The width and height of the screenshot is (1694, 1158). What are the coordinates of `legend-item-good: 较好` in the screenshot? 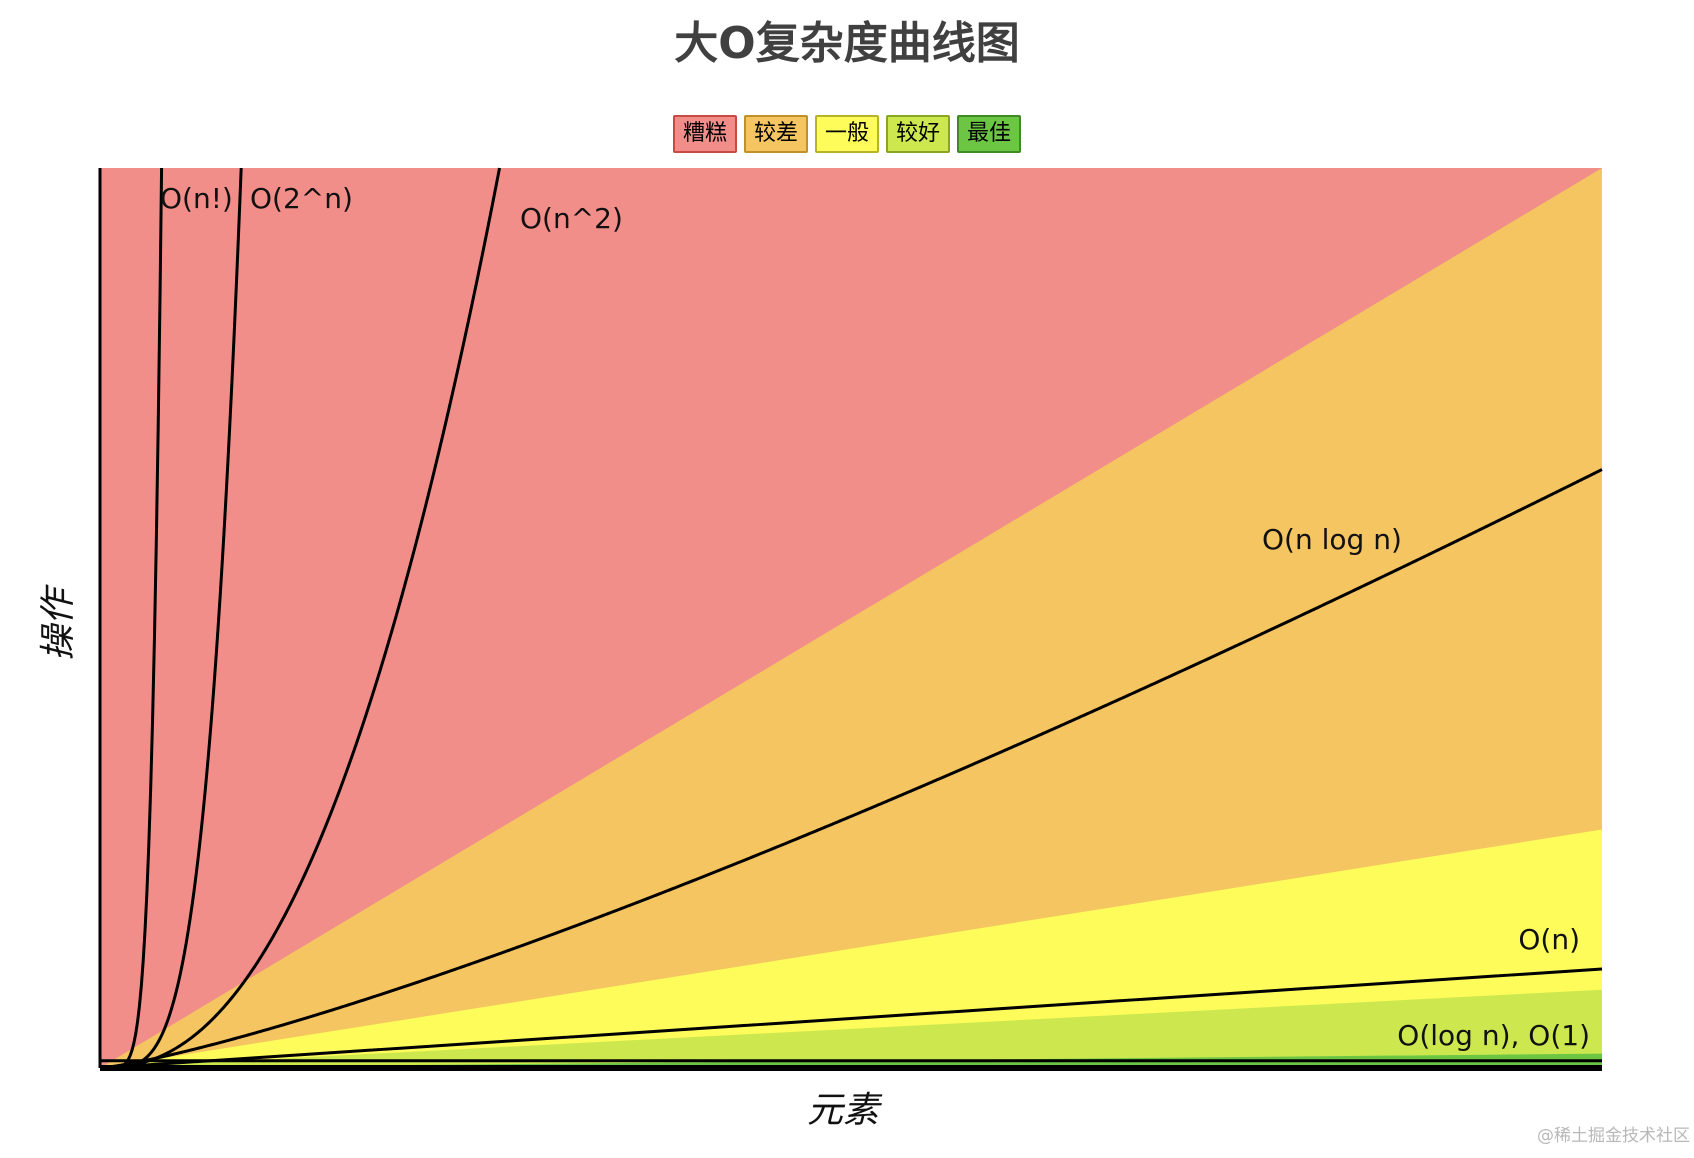 It's located at (918, 134).